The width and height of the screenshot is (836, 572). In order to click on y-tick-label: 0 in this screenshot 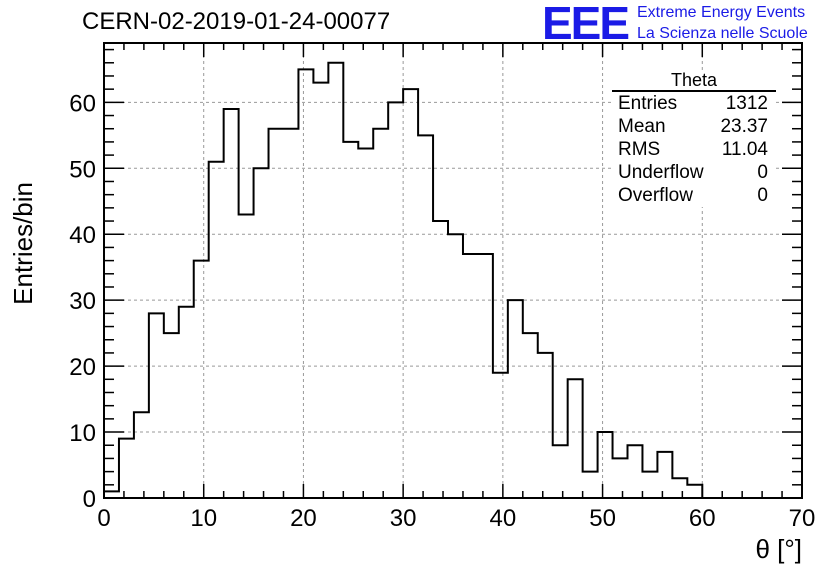, I will do `click(89, 499)`.